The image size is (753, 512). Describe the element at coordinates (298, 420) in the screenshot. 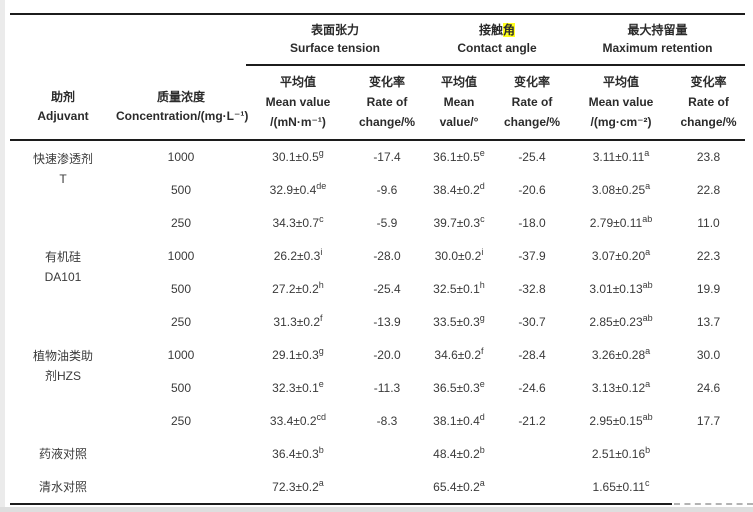

I see `cell-st-mean: 33.4±0.2cd` at that location.